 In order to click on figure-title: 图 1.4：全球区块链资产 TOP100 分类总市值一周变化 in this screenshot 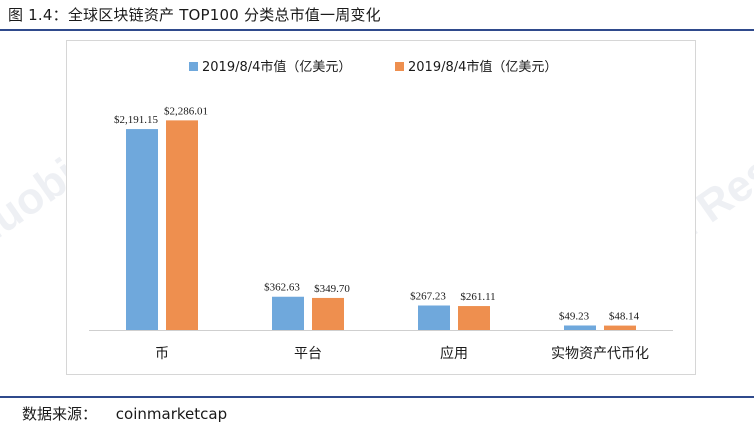, I will do `click(194, 15)`.